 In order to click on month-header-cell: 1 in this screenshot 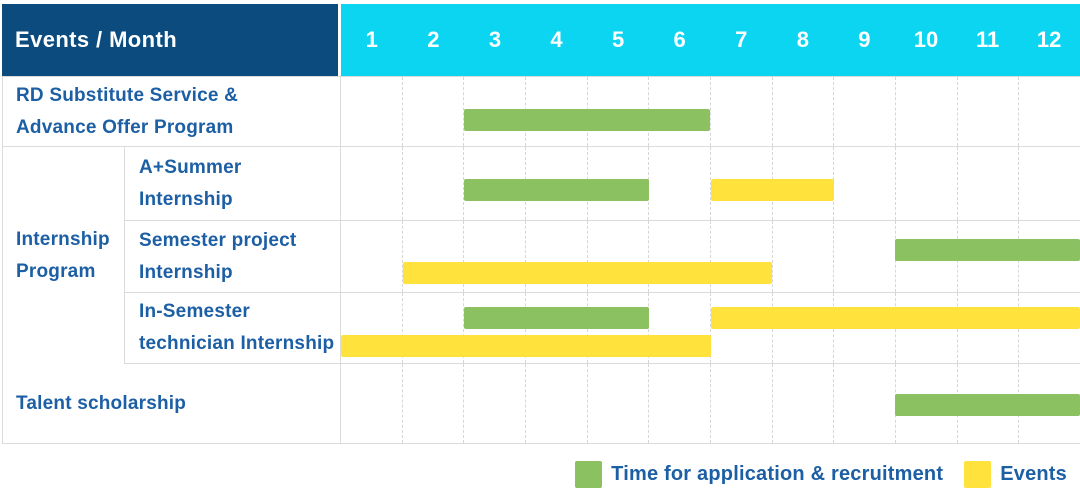, I will do `click(371, 39)`.